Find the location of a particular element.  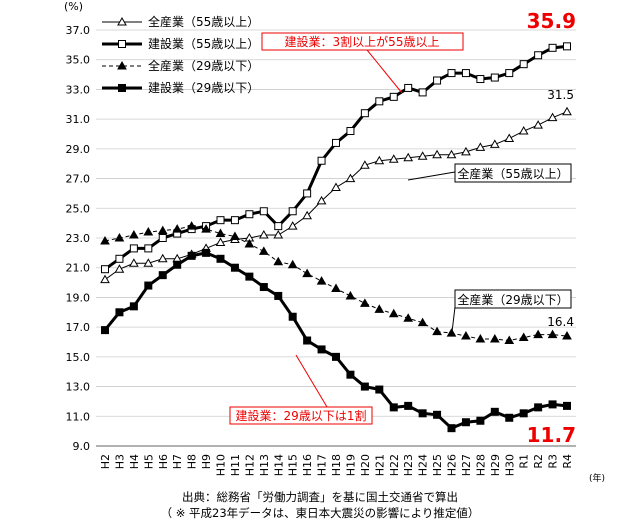

legend-label: 建設業（55歳以上） is located at coordinates (203, 43).